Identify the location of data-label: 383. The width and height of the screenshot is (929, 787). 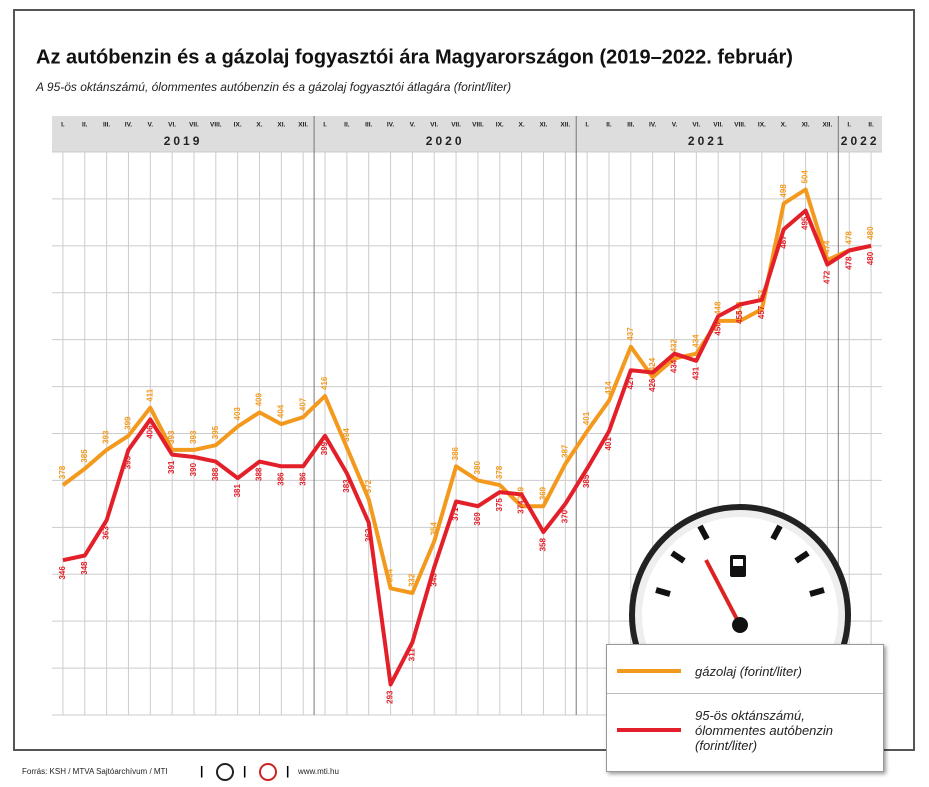
(346, 486).